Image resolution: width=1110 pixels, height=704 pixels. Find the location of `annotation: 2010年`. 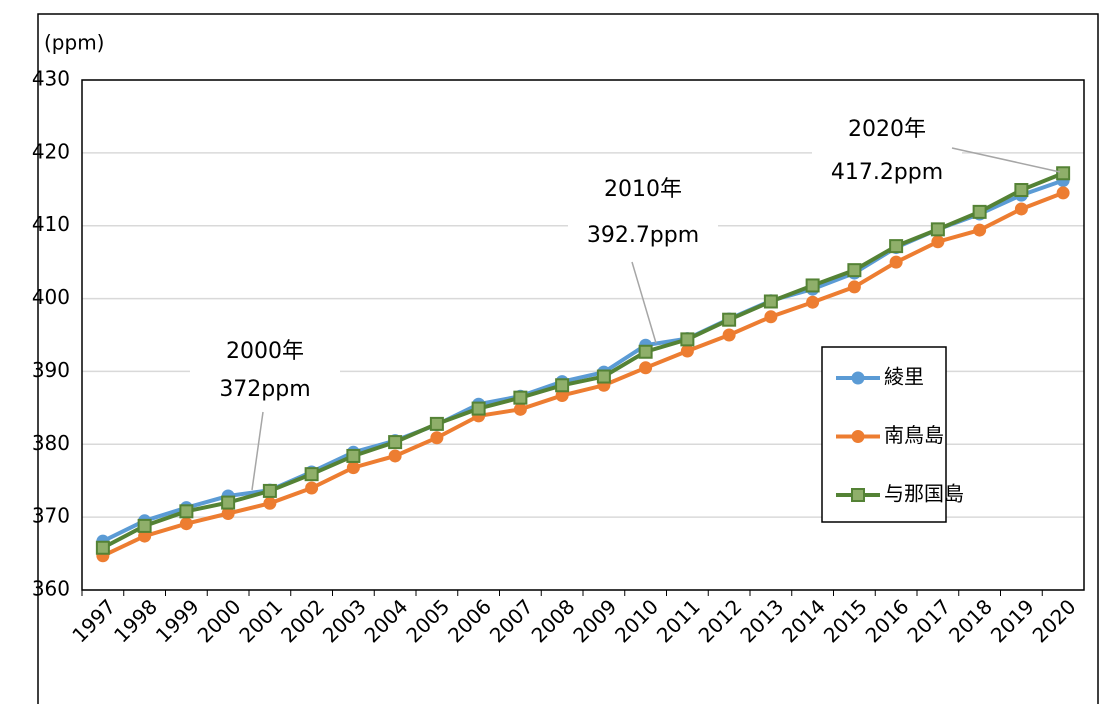

annotation: 2010年 is located at coordinates (643, 189).